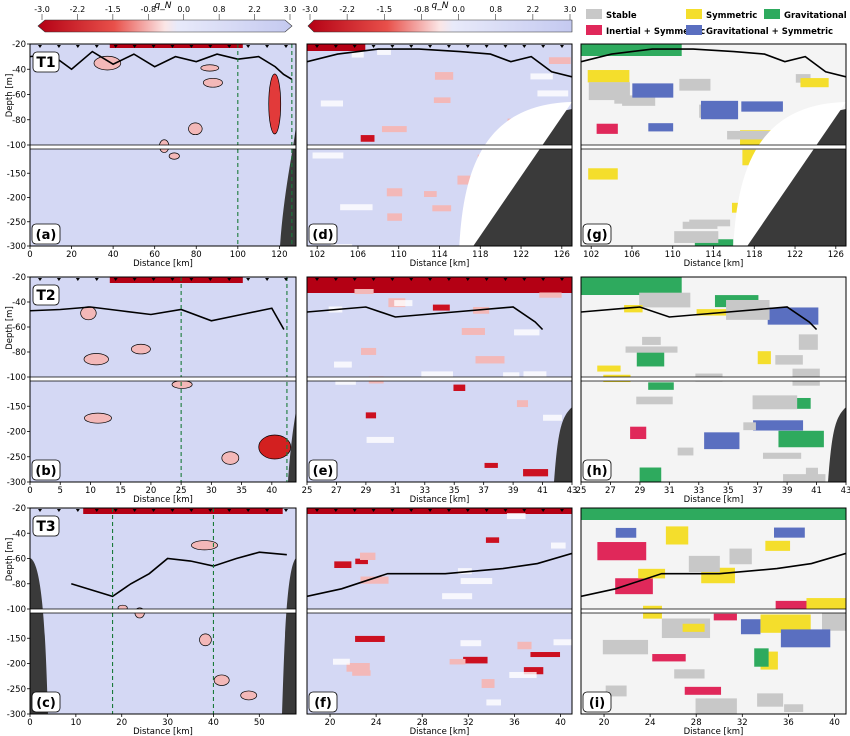 The height and width of the screenshot is (736, 850). What do you see at coordinates (440, 6) in the screenshot?
I see `colorbar-2-symbol: q_N` at bounding box center [440, 6].